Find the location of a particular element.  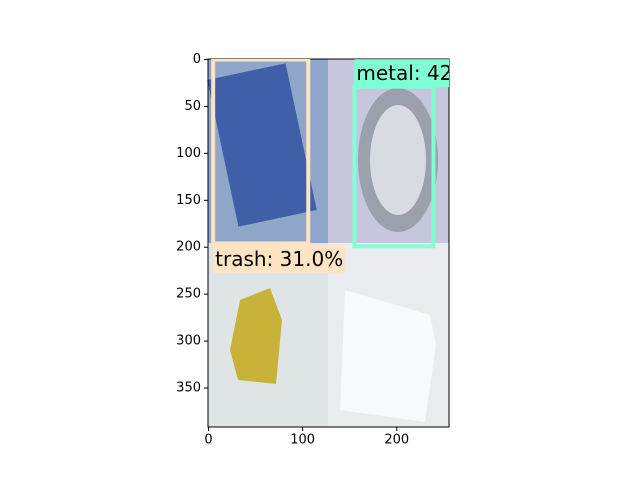

y-tick-label: 350 is located at coordinates (188, 388).